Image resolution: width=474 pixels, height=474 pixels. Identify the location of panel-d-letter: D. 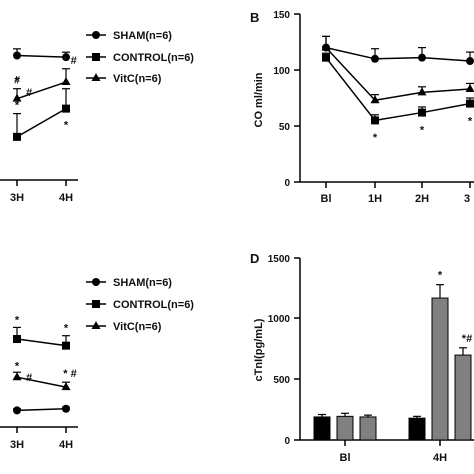
(254, 258).